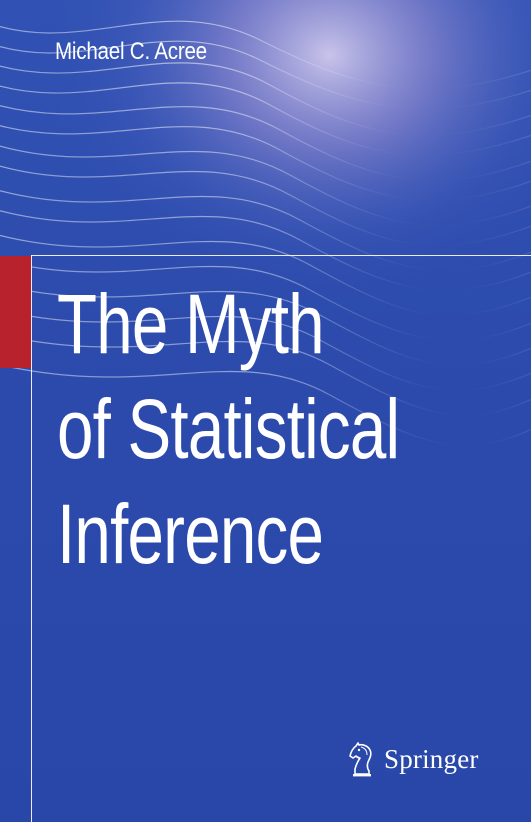 This screenshot has height=822, width=531. Describe the element at coordinates (190, 534) in the screenshot. I see `title-line-3: Inference` at that location.